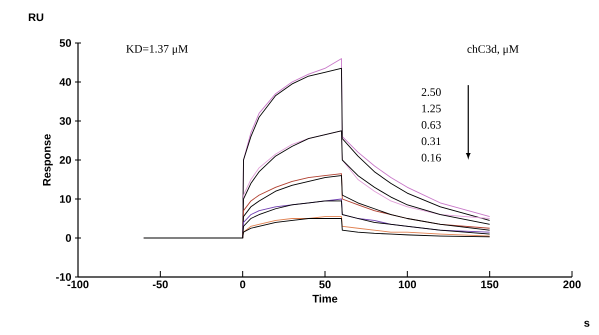  What do you see at coordinates (431, 92) in the screenshot?
I see `annotation: 2.50` at bounding box center [431, 92].